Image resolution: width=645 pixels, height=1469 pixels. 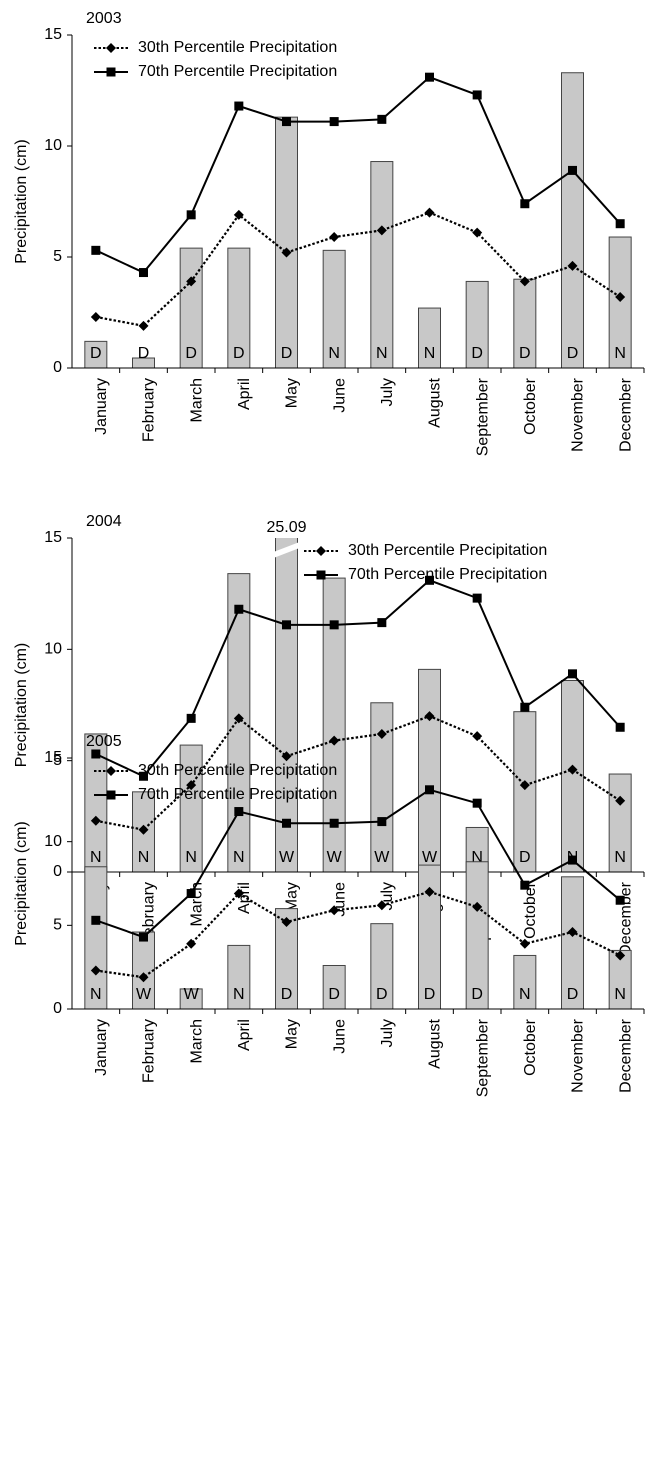 I want to click on x-tick-label: September, so click(x=482, y=416).